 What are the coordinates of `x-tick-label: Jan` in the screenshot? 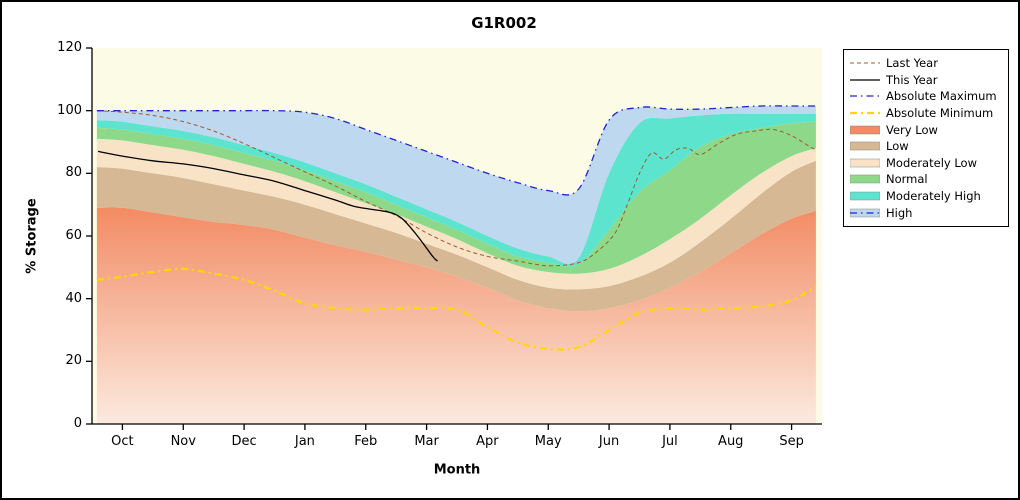 It's located at (304, 441).